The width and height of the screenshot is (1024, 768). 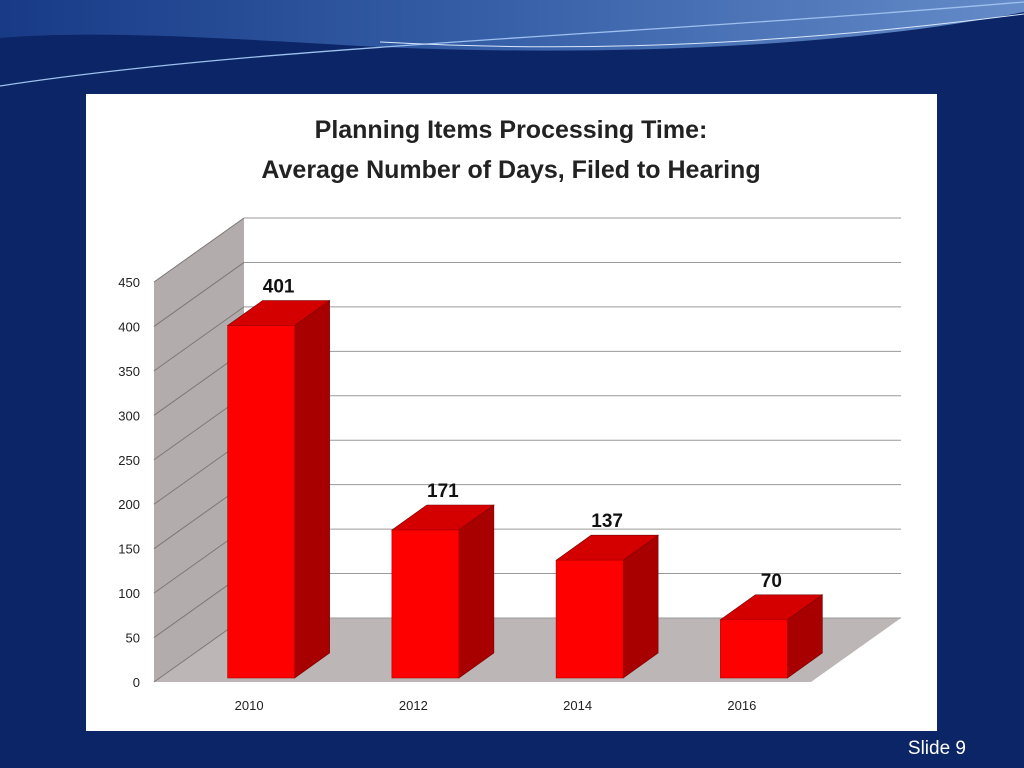 What do you see at coordinates (129, 282) in the screenshot?
I see `y-tick-label: 450` at bounding box center [129, 282].